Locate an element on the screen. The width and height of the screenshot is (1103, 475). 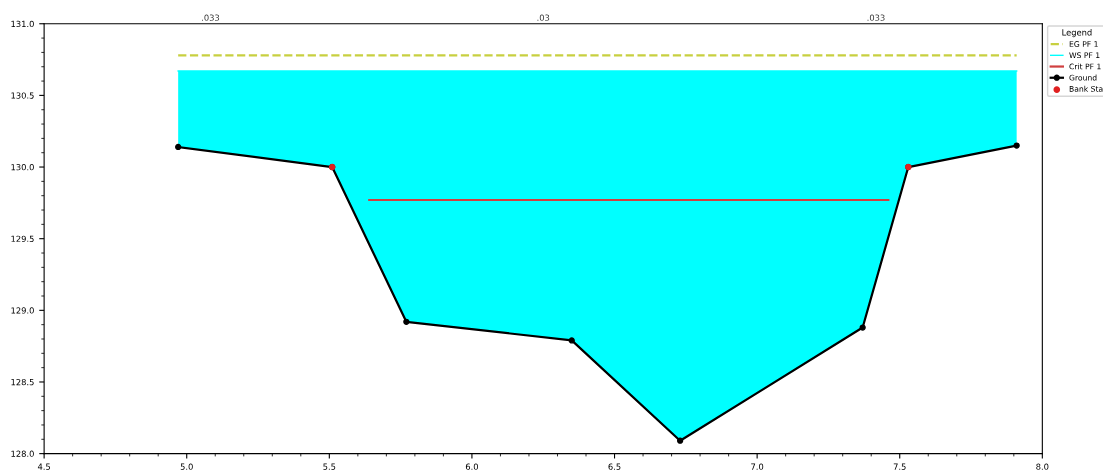
text: .03 is located at coordinates (543, 17).